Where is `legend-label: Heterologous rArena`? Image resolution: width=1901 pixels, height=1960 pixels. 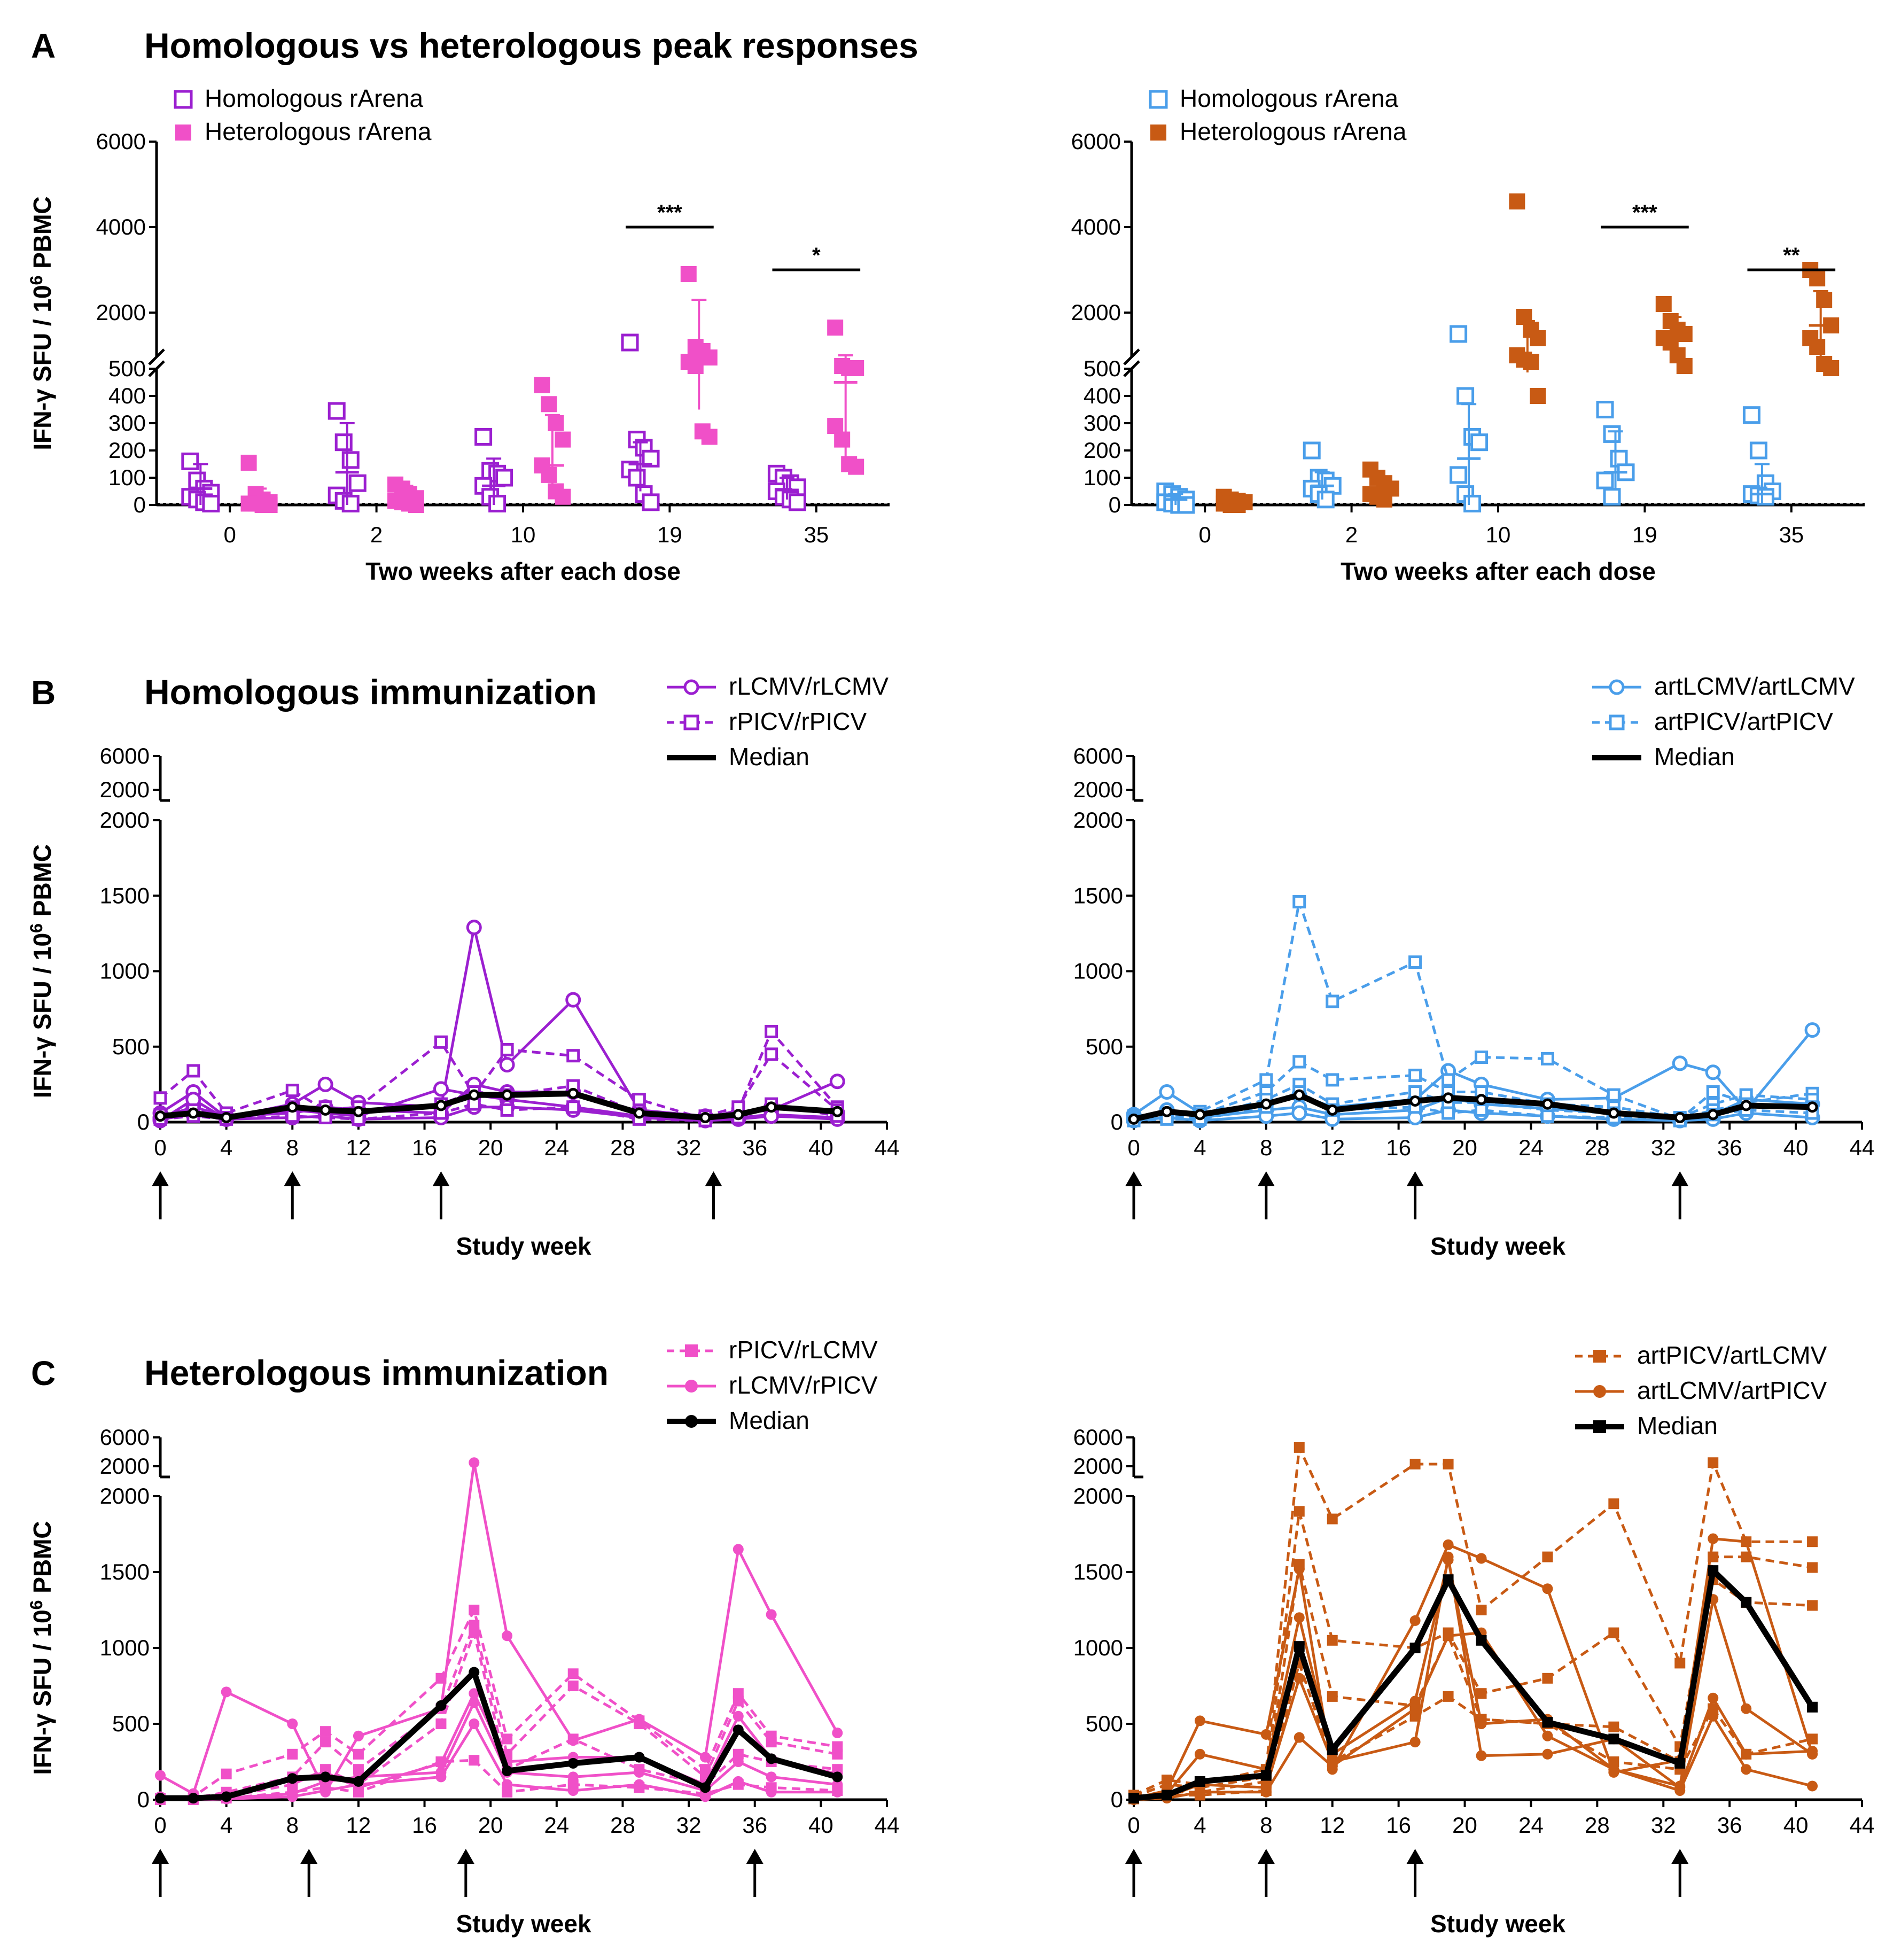 legend-label: Heterologous rArena is located at coordinates (1293, 131).